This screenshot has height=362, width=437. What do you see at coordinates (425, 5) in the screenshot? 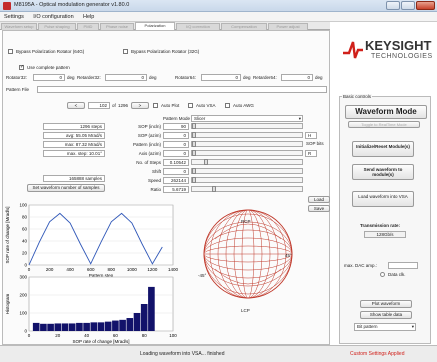
I see `close-button` at bounding box center [425, 5].